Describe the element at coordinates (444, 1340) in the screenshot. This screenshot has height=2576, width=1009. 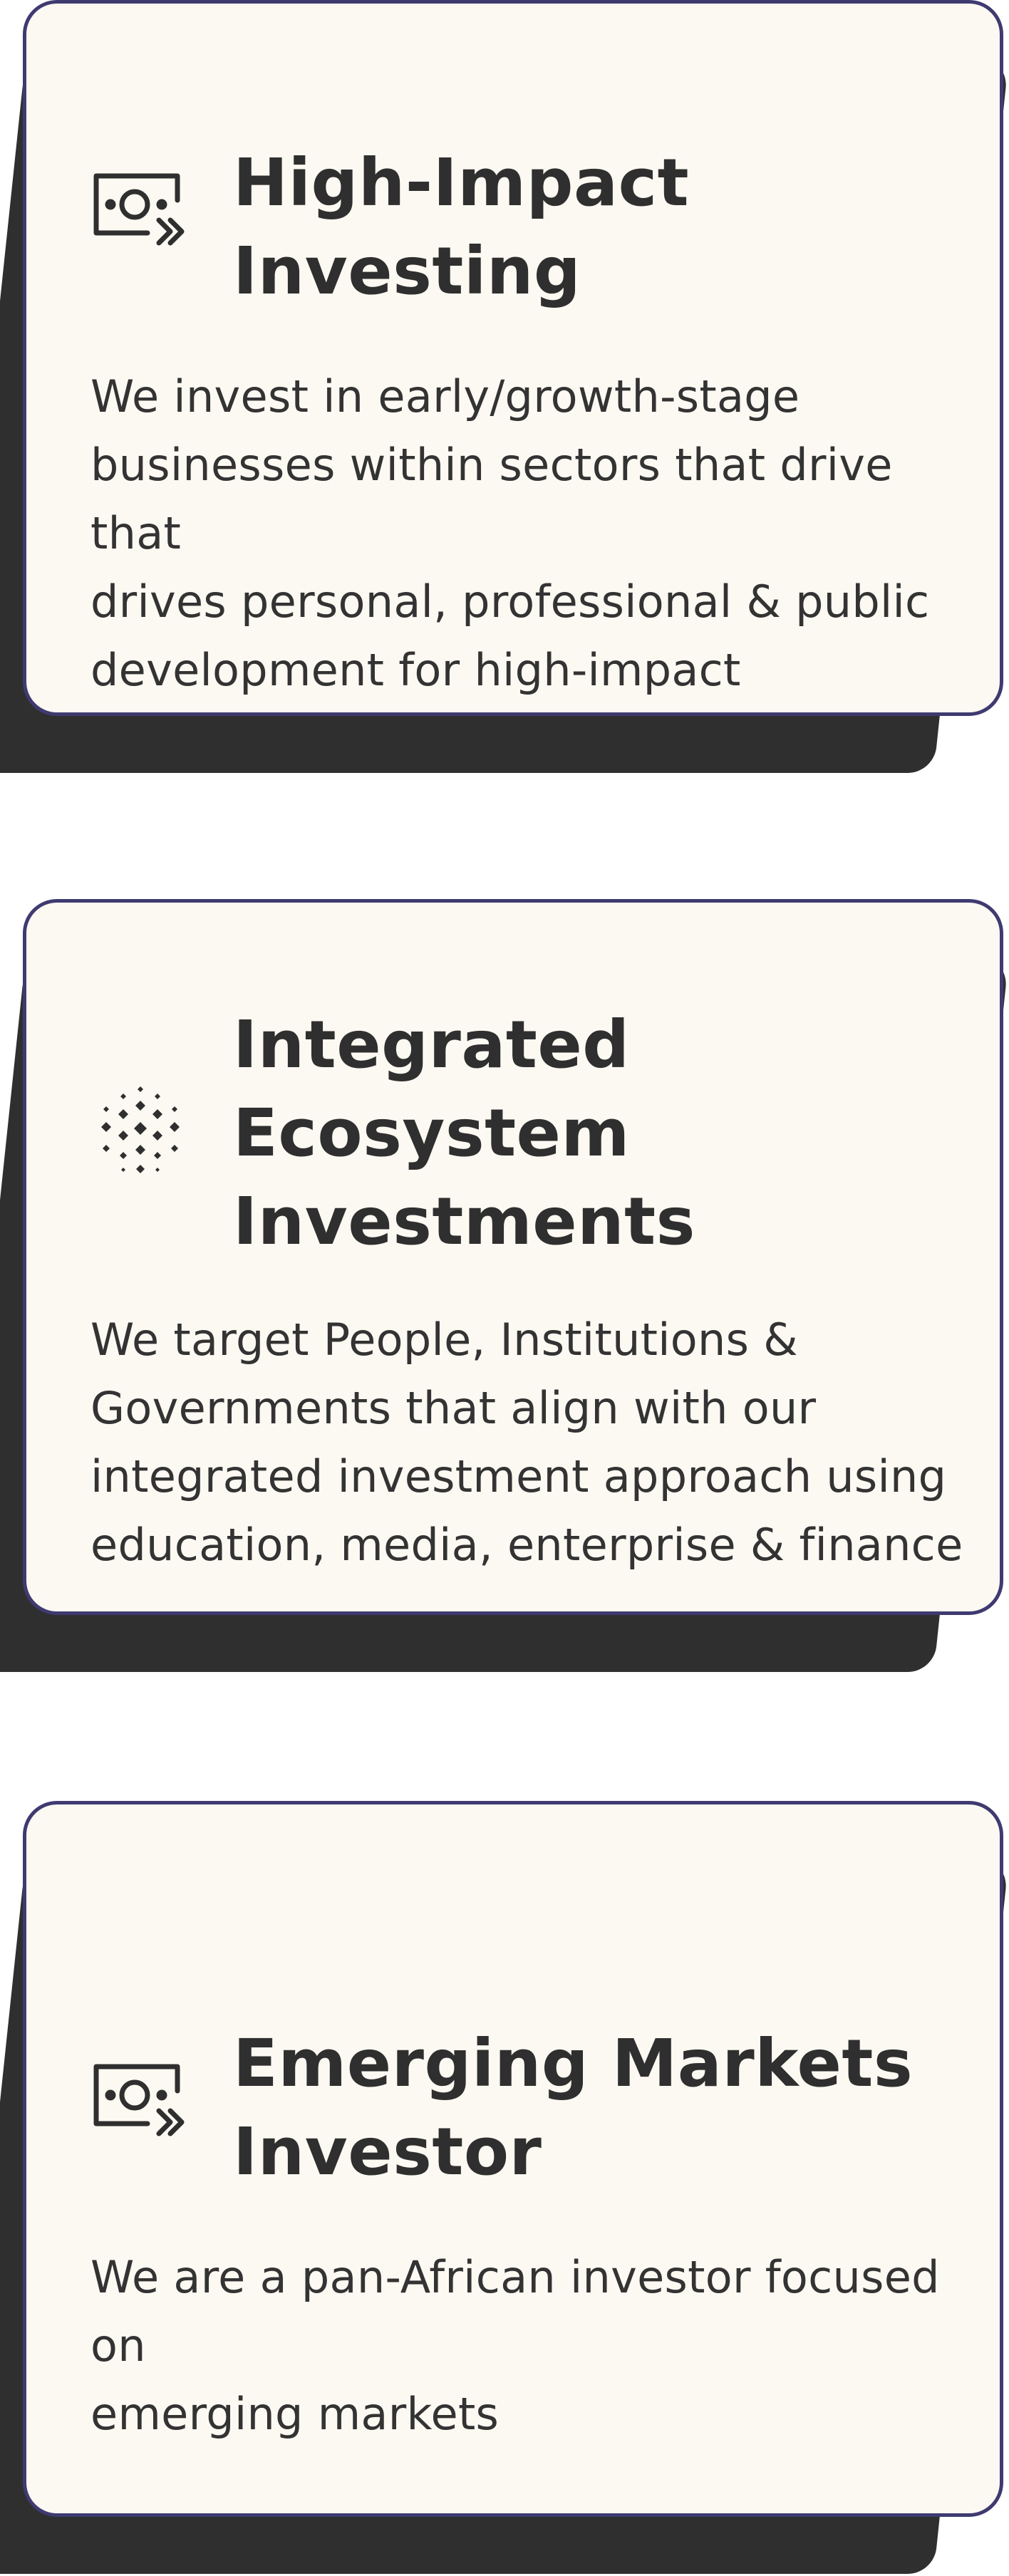
I see `desc-line: We target People, Institutions &` at that location.